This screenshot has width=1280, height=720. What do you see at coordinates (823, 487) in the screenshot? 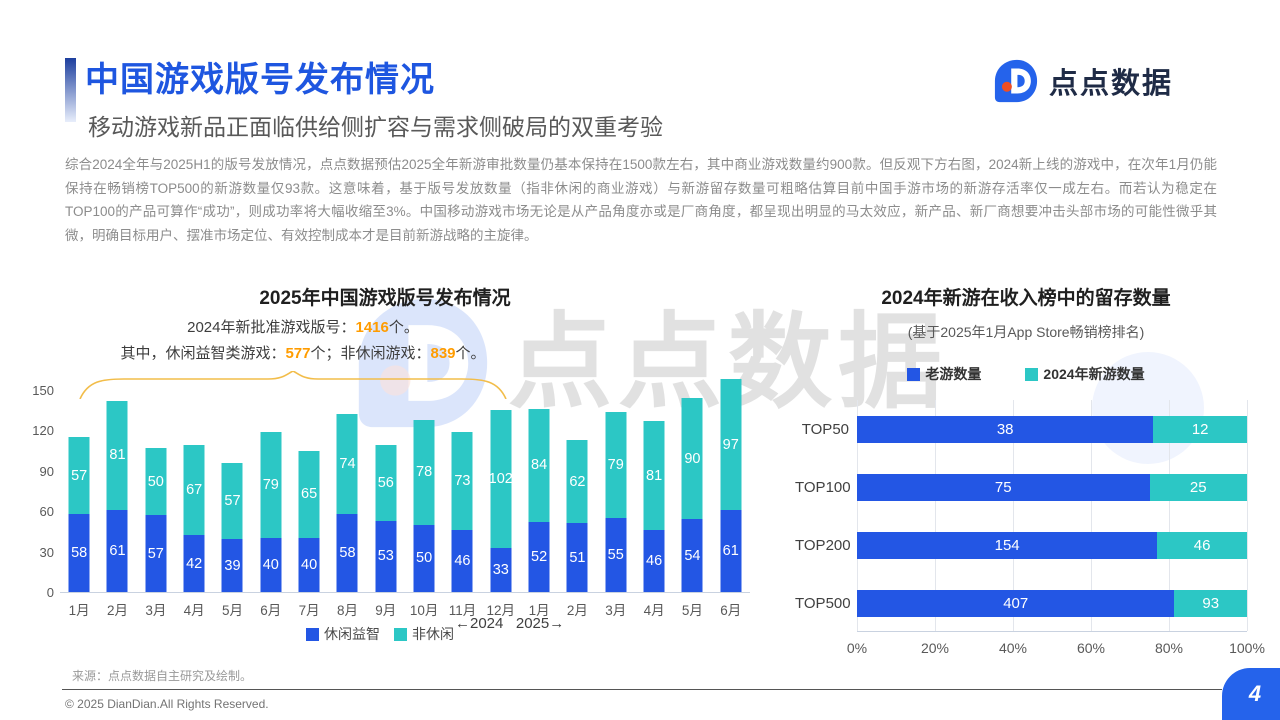
I see `row-label: TOP100` at bounding box center [823, 487].